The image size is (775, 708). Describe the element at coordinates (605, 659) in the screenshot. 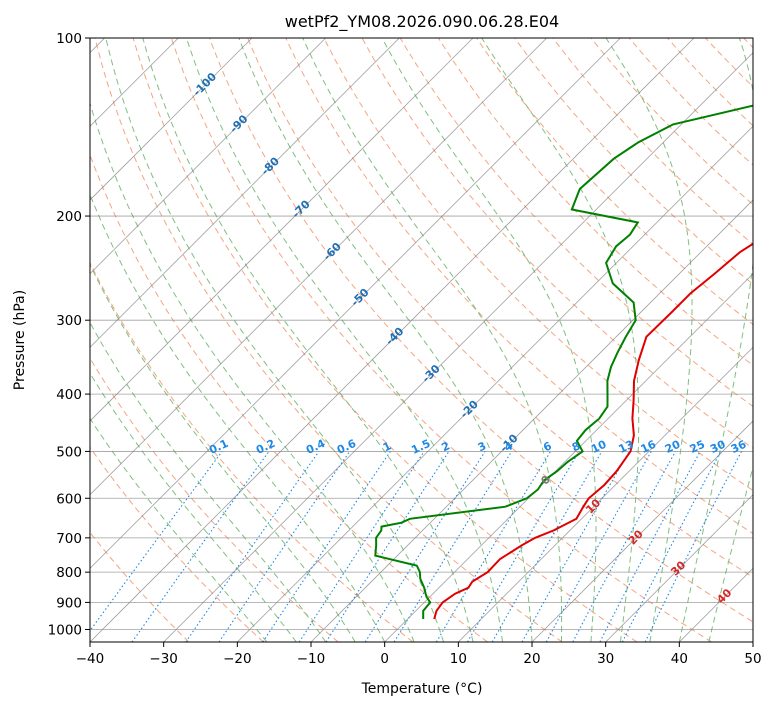

I see `x-tick-label: 30` at that location.